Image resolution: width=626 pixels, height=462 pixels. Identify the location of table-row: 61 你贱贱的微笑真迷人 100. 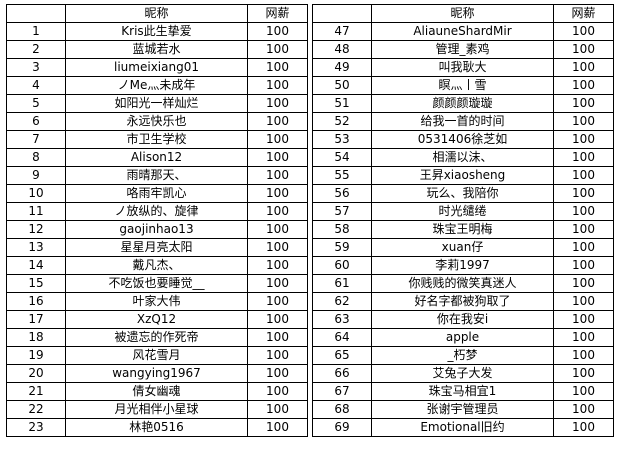
(463, 283).